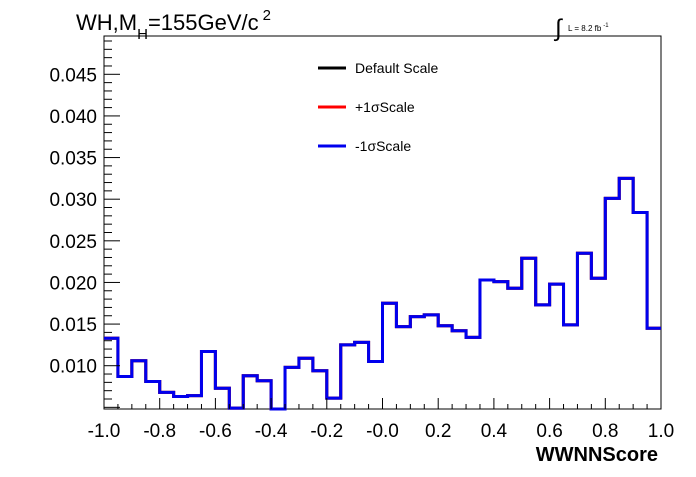 Image resolution: width=696 pixels, height=477 pixels. Describe the element at coordinates (605, 431) in the screenshot. I see `x-tick-label: 0.8` at that location.